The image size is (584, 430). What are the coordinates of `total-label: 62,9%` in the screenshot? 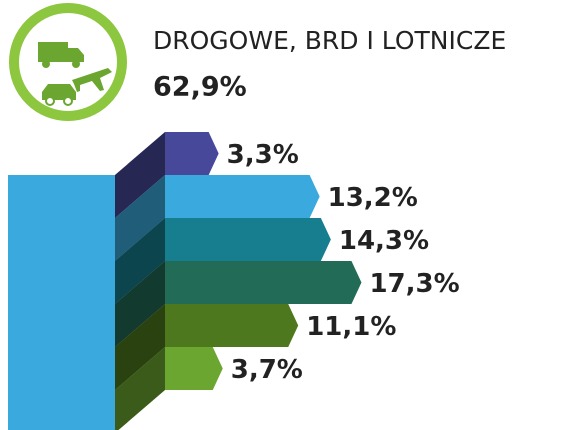 It's located at (200, 87).